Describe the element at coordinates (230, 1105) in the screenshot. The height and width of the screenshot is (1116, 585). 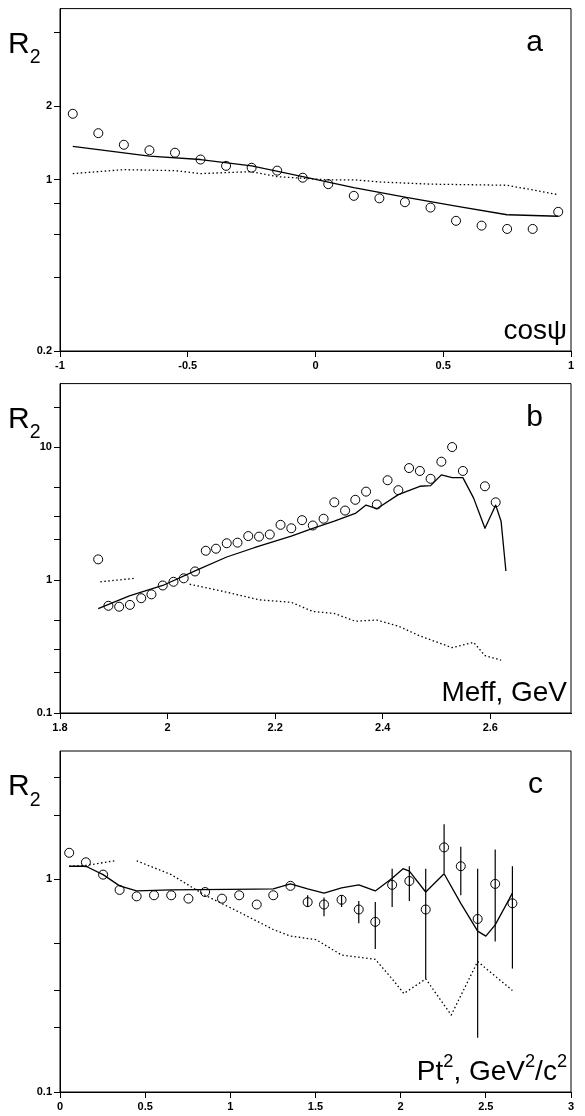
I see `x-tick-label: 1` at that location.